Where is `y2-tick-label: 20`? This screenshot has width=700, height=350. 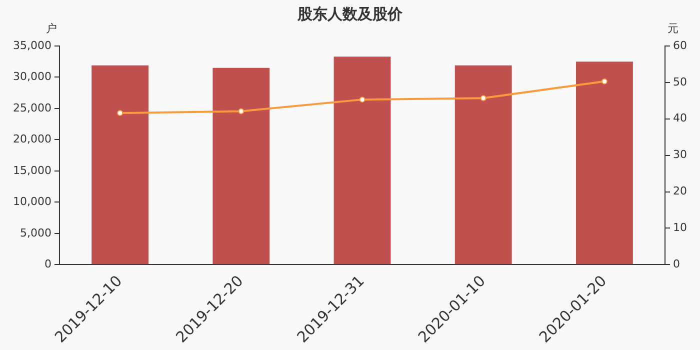
y2-tick-label: 20 is located at coordinates (680, 191).